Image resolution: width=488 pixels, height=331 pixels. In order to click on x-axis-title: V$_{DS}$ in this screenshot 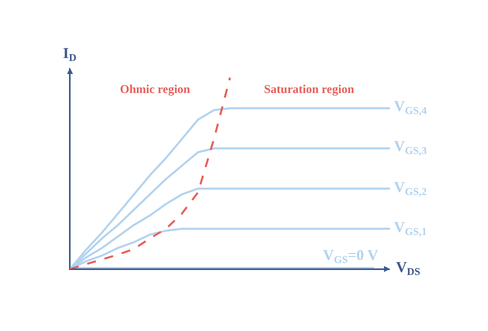, I will do `click(408, 269)`.